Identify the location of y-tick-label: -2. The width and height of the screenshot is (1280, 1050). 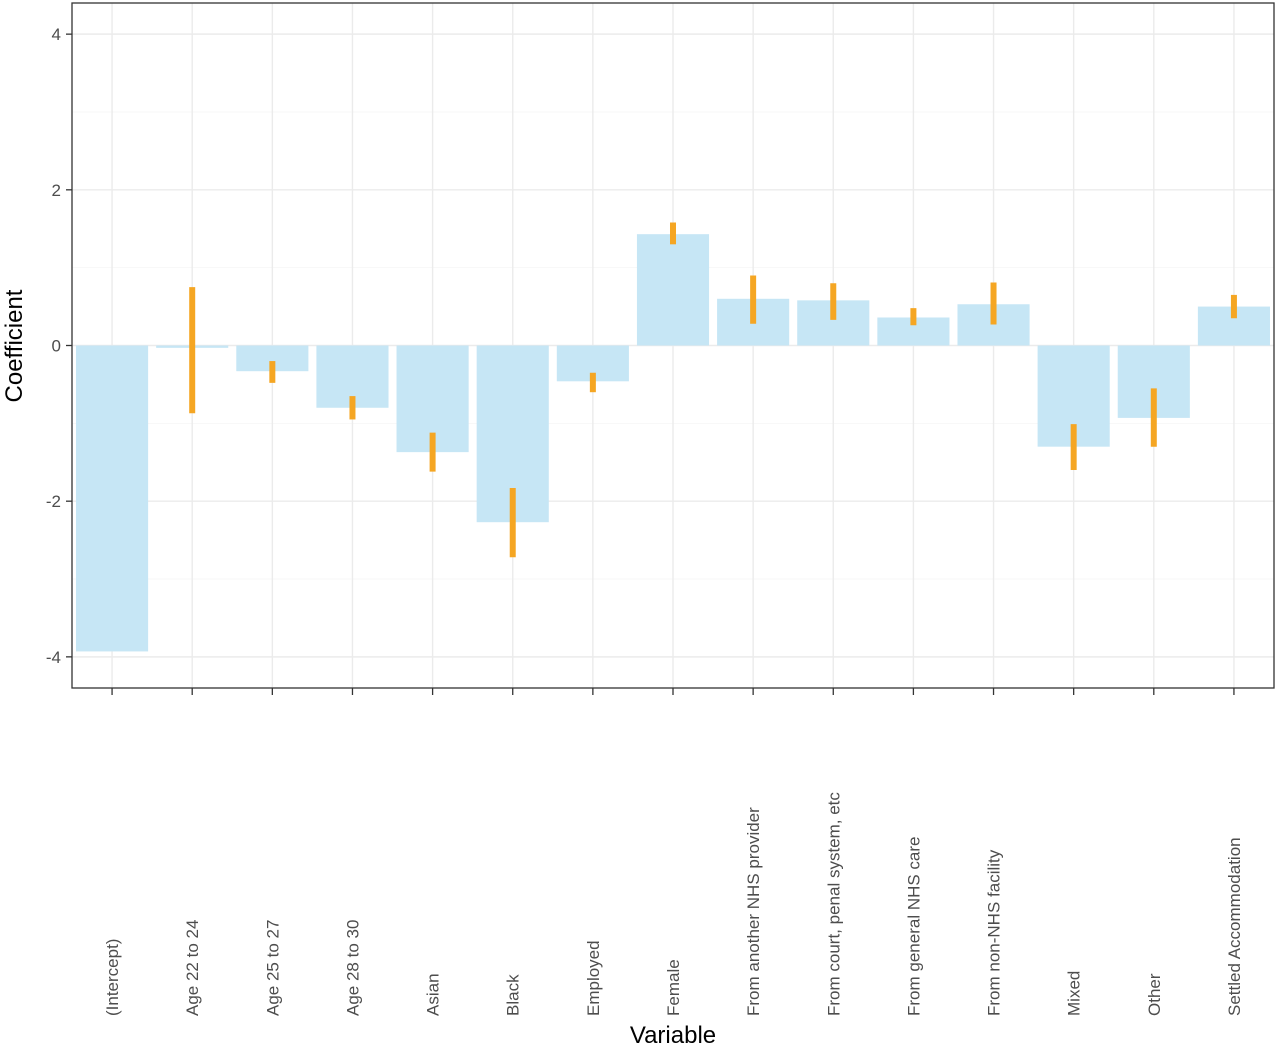
(53, 501).